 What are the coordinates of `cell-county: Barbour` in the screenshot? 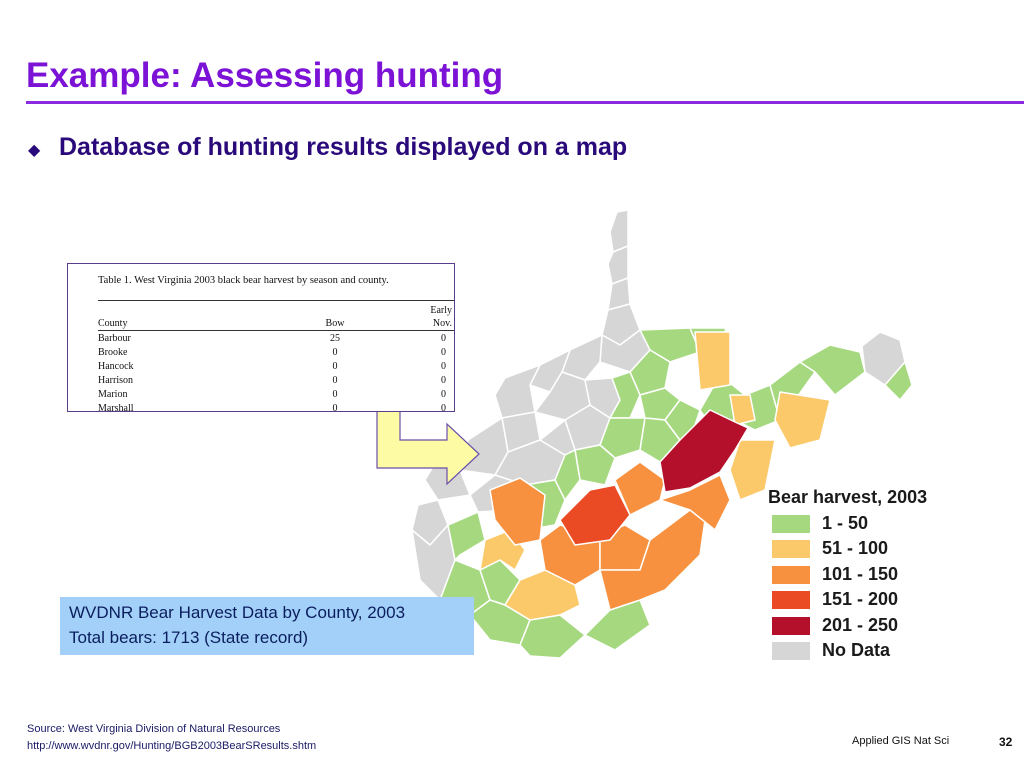 It's located at (114, 338).